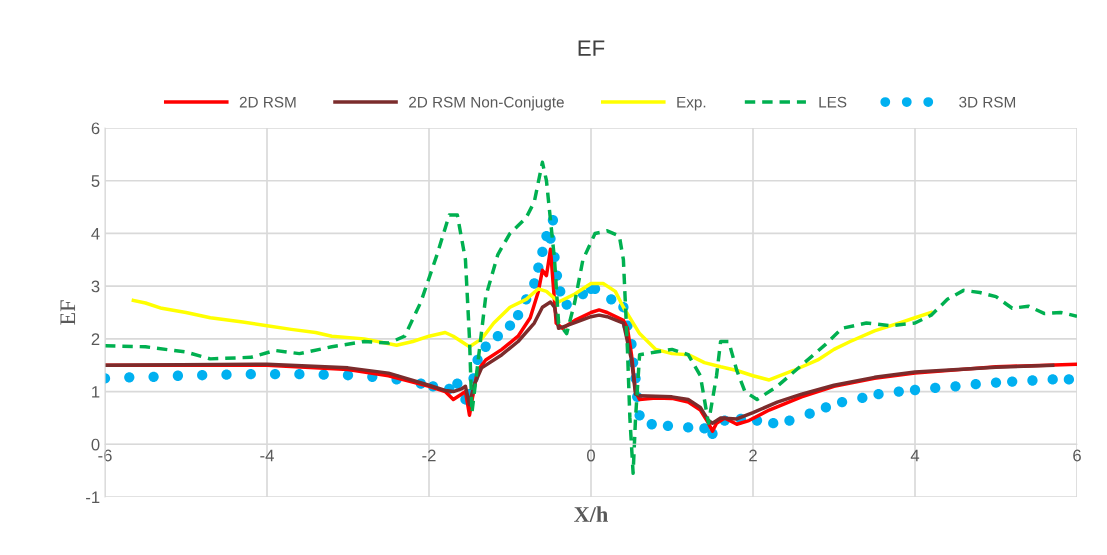 This screenshot has width=1107, height=555. Describe the element at coordinates (591, 514) in the screenshot. I see `x-axis-title: X/h` at that location.